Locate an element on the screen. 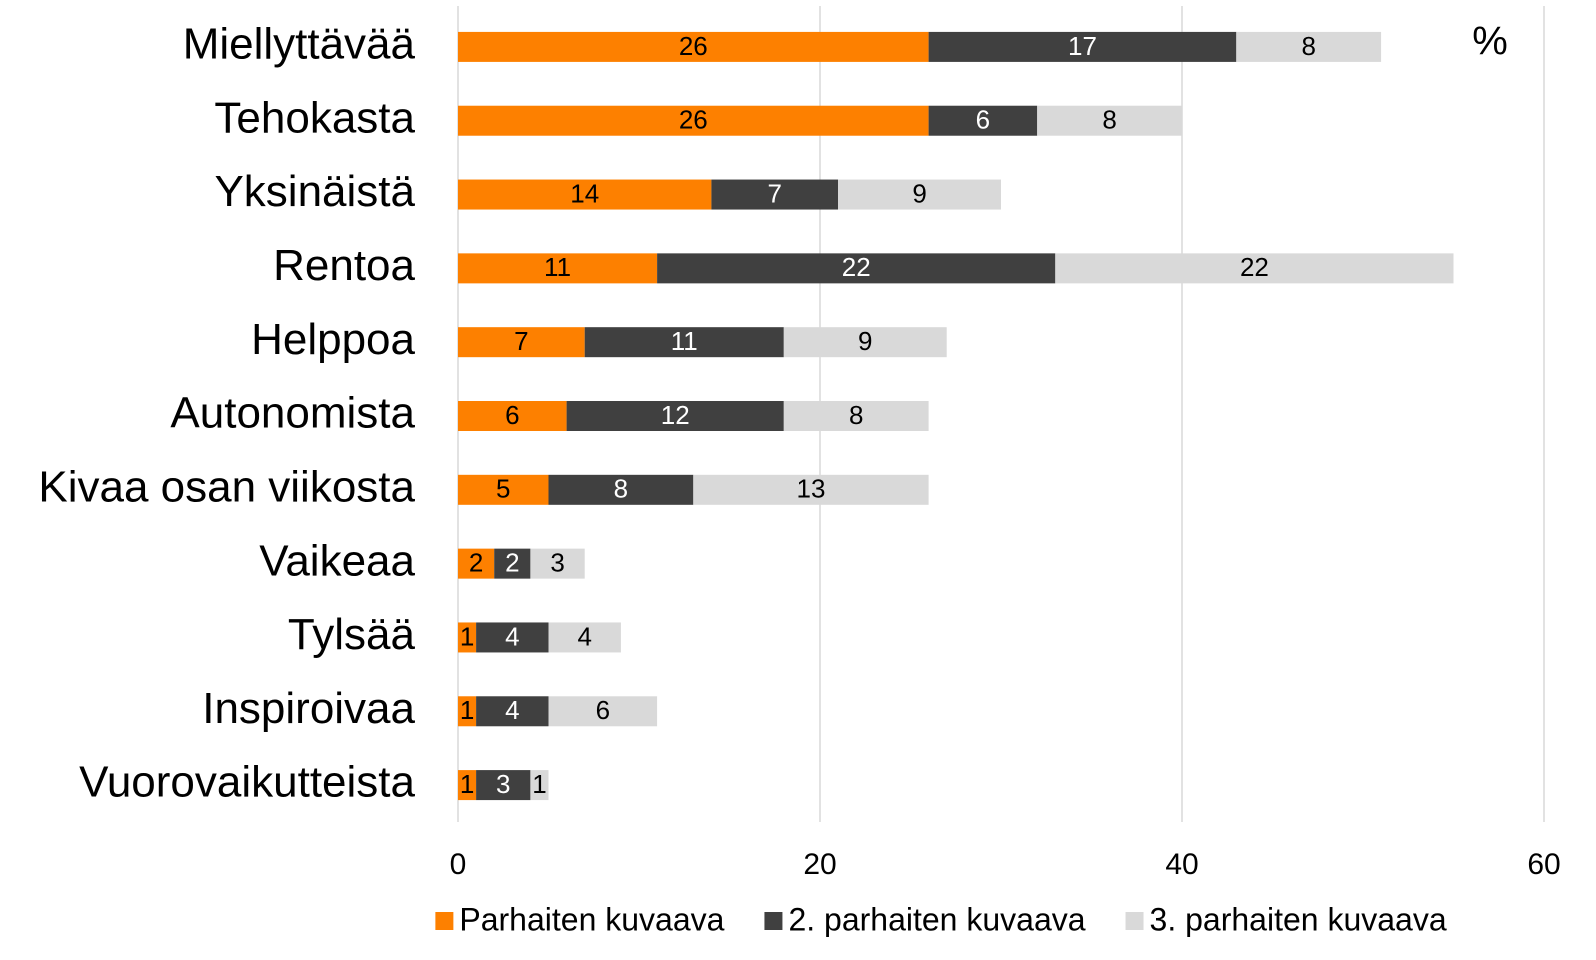 The image size is (1596, 960). category-label: Inspiroivaa is located at coordinates (308, 708).